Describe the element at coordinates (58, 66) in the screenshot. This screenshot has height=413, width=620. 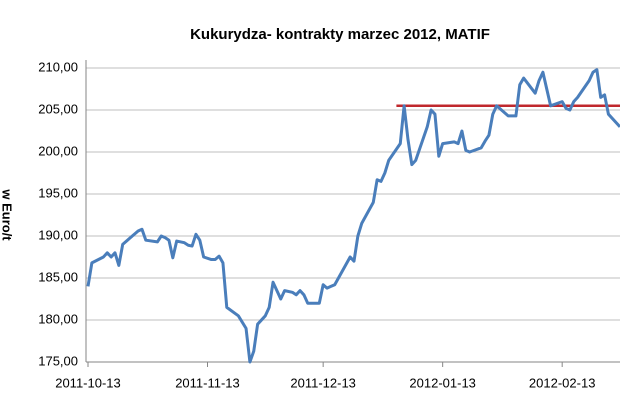
I see `y-tick-label: 210,00` at that location.